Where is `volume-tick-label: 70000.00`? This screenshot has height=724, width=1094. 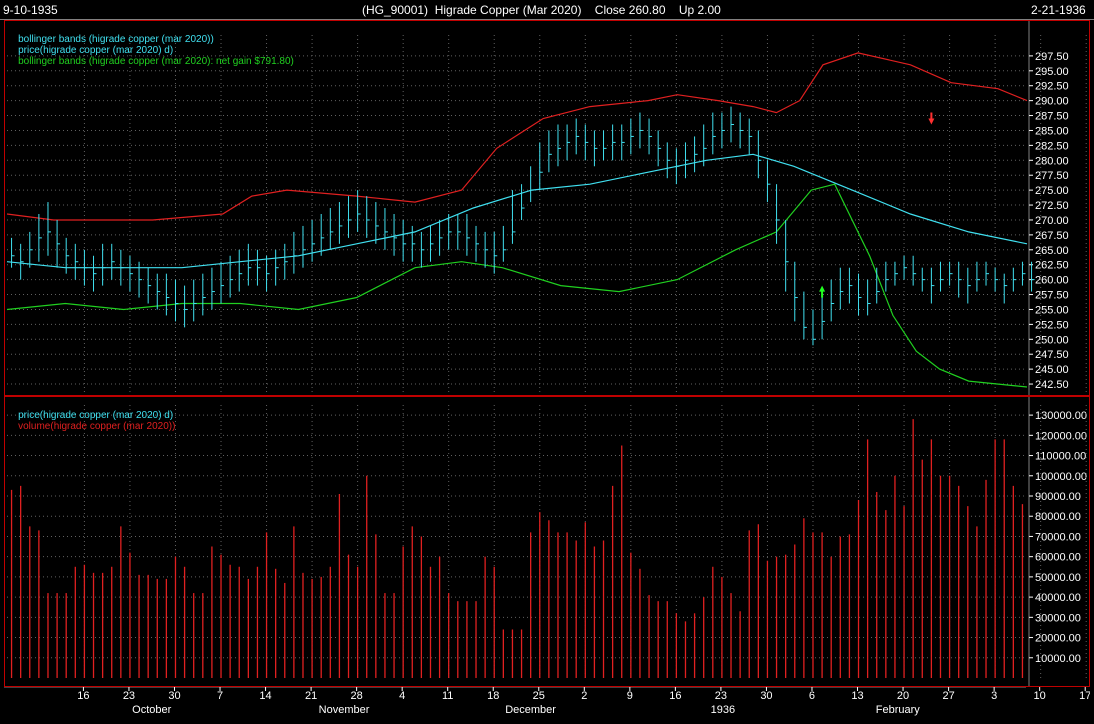 volume-tick-label: 70000.00 is located at coordinates (1058, 537).